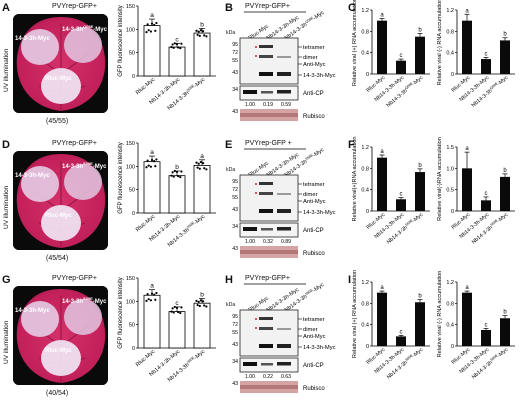  Describe the element at coordinates (350, 280) in the screenshot. I see `panel-letter-rna: I` at that location.